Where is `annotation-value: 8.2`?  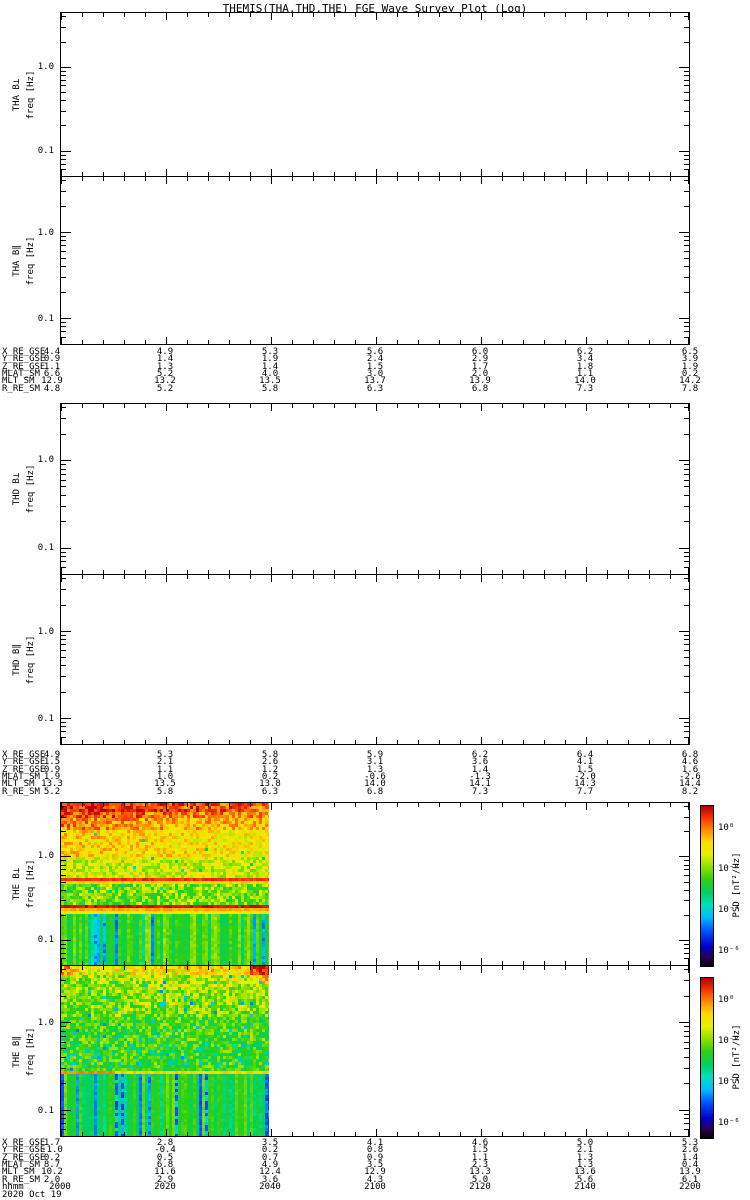 annotation-value: 8.2 is located at coordinates (690, 791).